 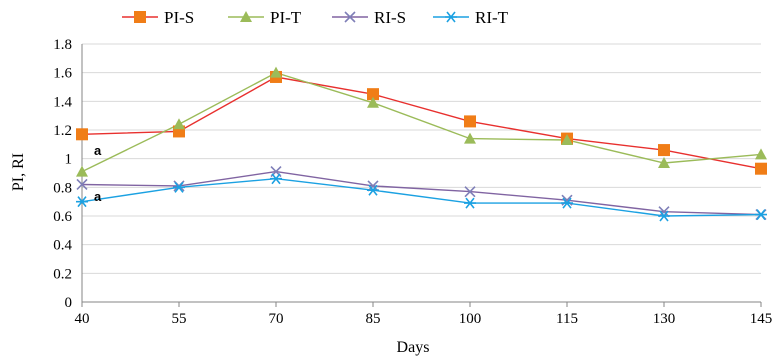 What do you see at coordinates (373, 319) in the screenshot?
I see `x-tick-label: 85` at bounding box center [373, 319].